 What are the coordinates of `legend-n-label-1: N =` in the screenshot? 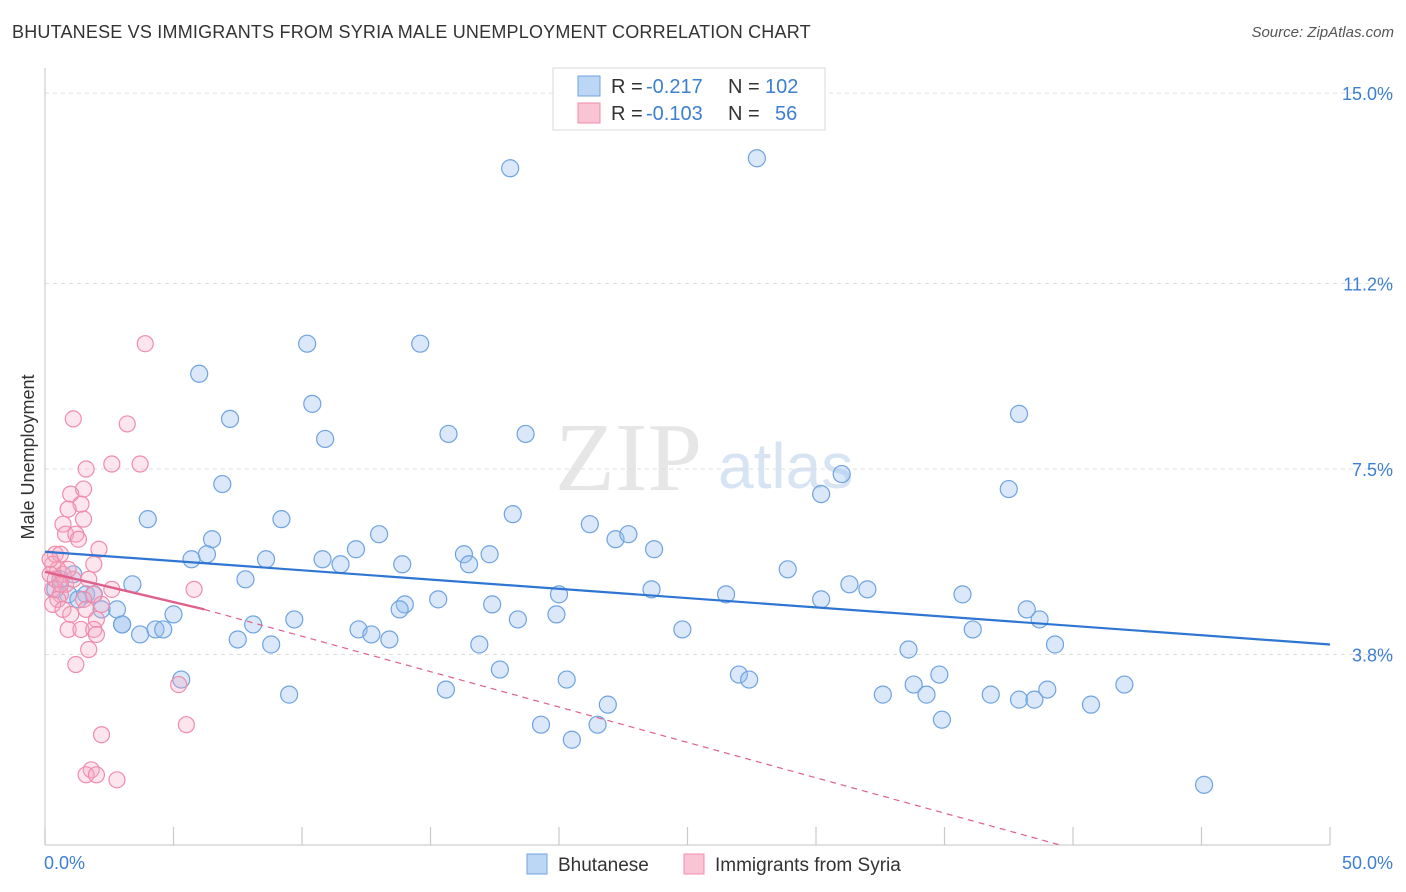 It's located at (744, 87).